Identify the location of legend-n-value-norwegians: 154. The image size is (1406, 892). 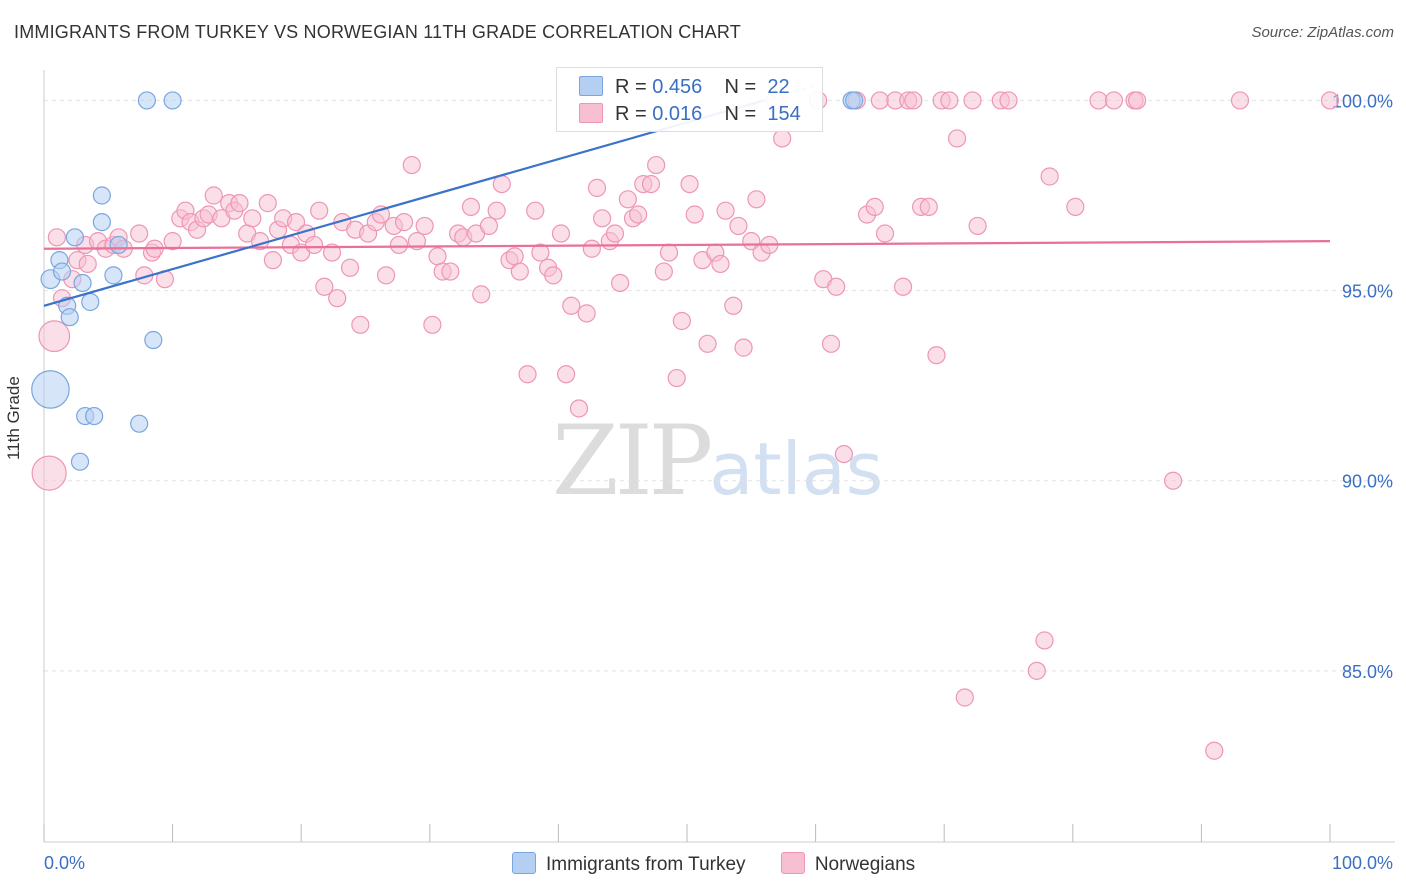
(784, 114).